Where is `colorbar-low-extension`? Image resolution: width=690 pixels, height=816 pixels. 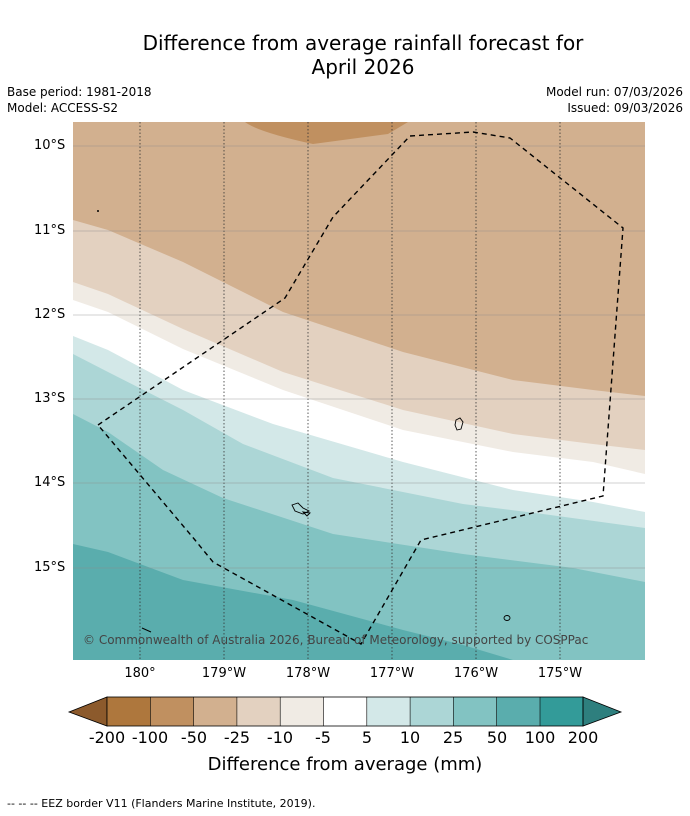 colorbar-low-extension is located at coordinates (87, 711).